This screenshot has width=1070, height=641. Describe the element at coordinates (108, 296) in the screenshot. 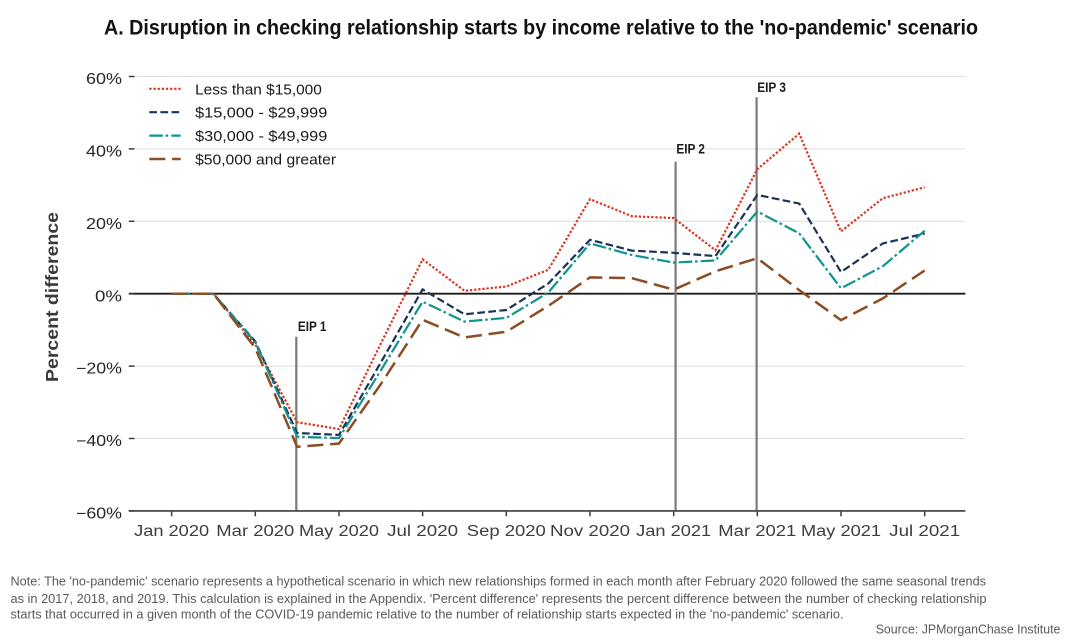

I see `svg-text: 0%` at that location.